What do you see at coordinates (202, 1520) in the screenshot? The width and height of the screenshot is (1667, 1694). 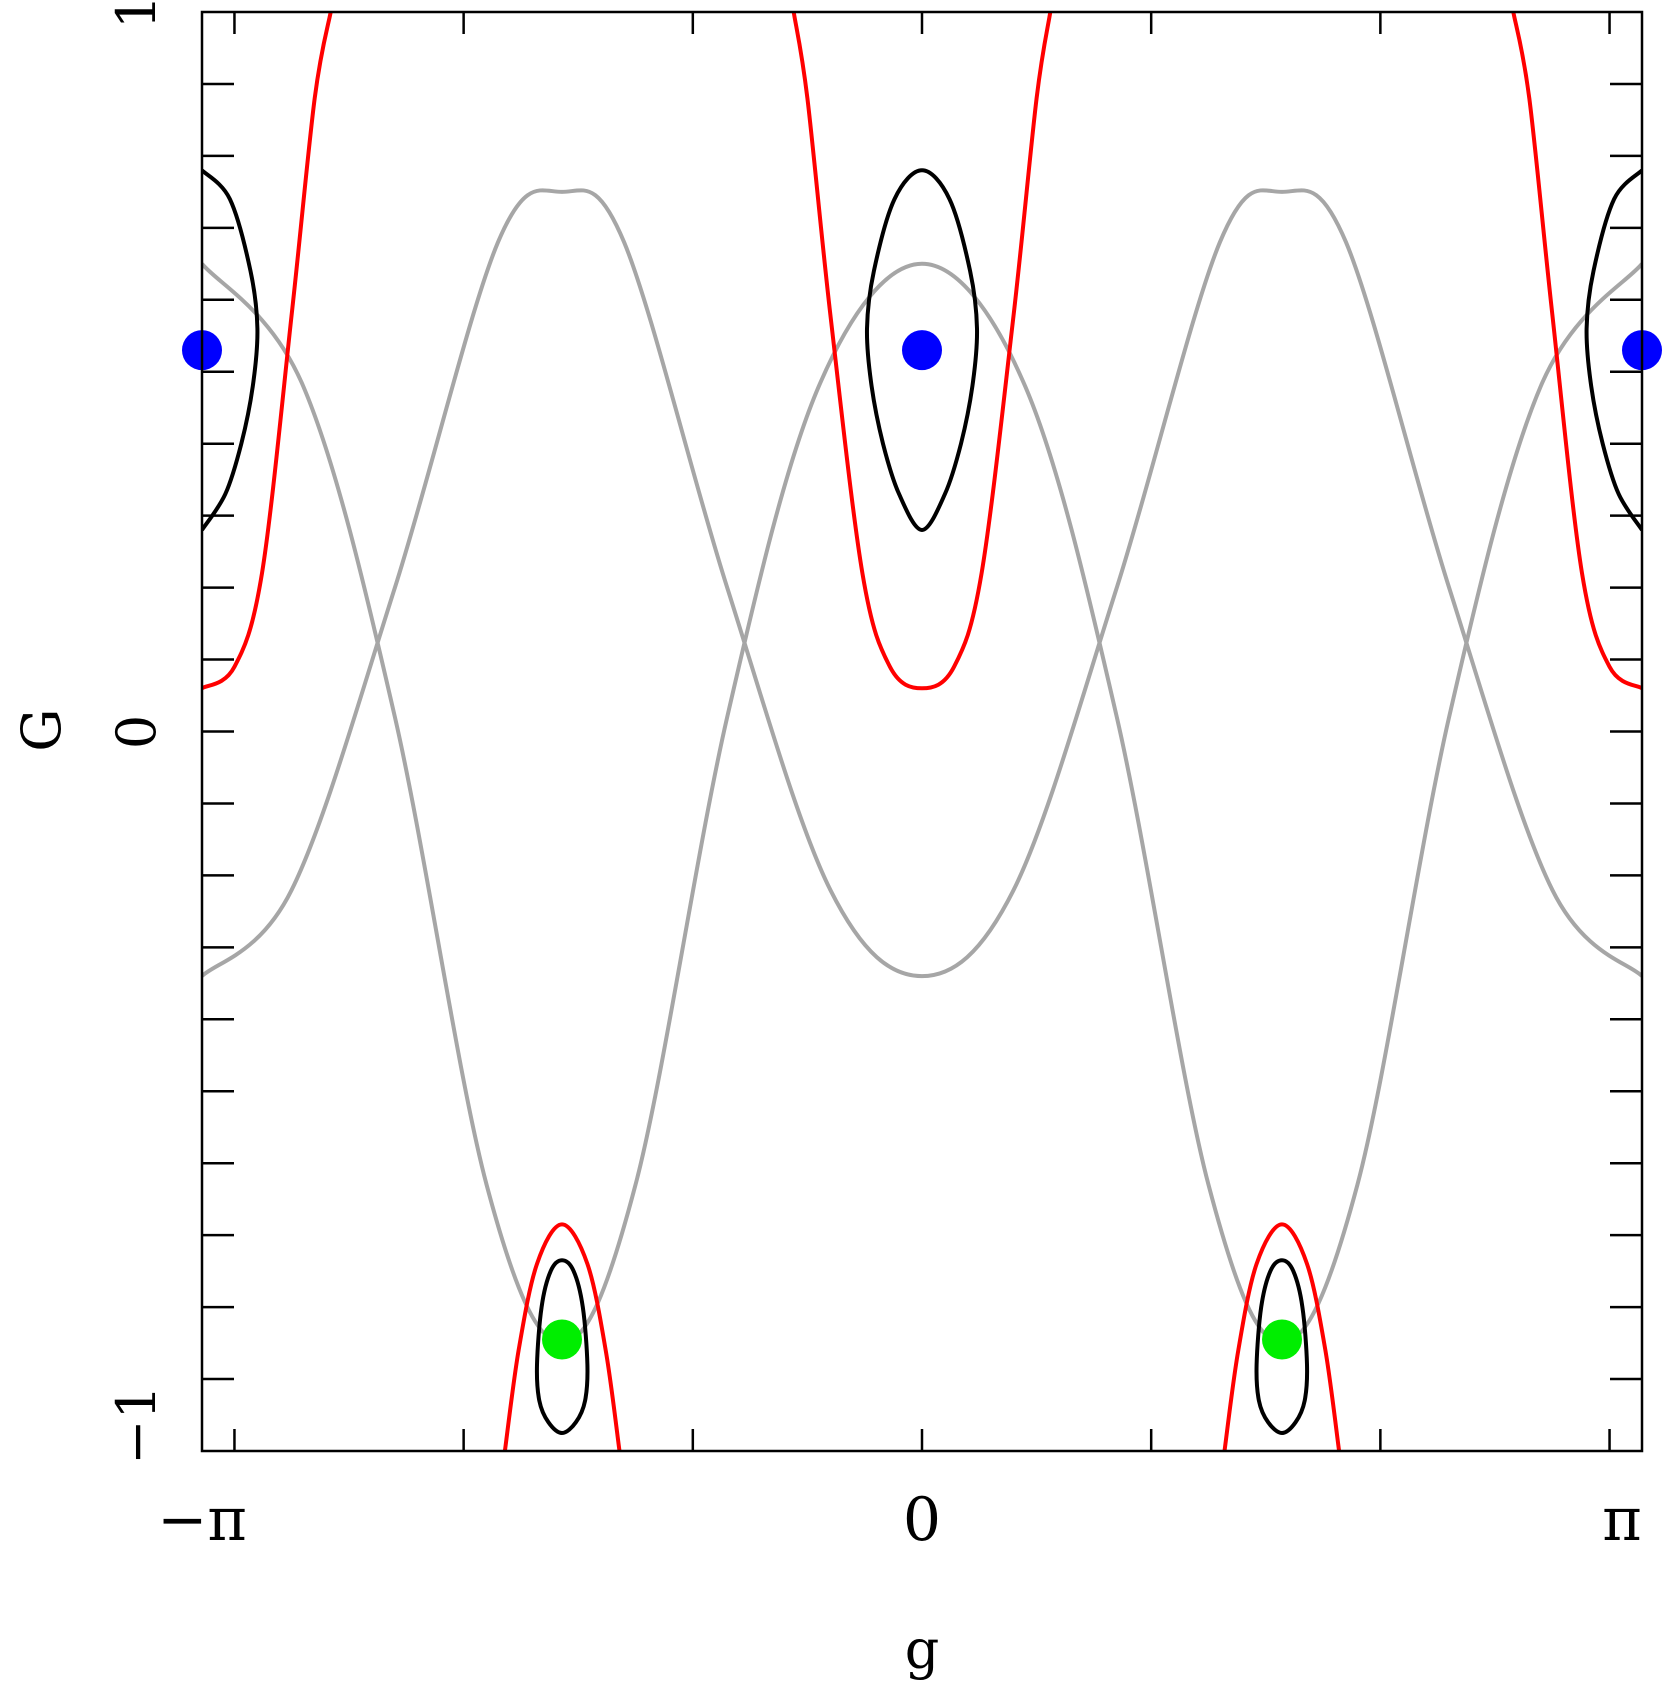 I see `x-tick-label-min: −π` at bounding box center [202, 1520].